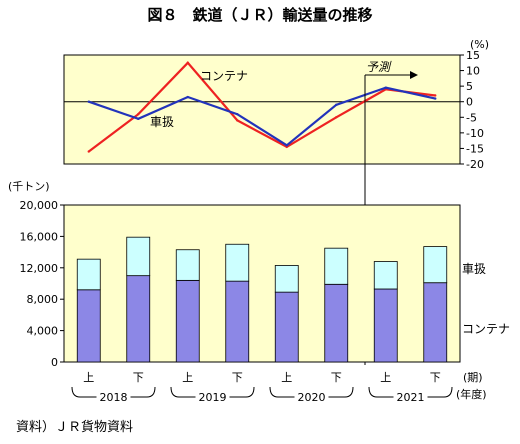 The image size is (520, 444). Describe the element at coordinates (473, 55) in the screenshot. I see `line-y-tick-label: 15` at that location.